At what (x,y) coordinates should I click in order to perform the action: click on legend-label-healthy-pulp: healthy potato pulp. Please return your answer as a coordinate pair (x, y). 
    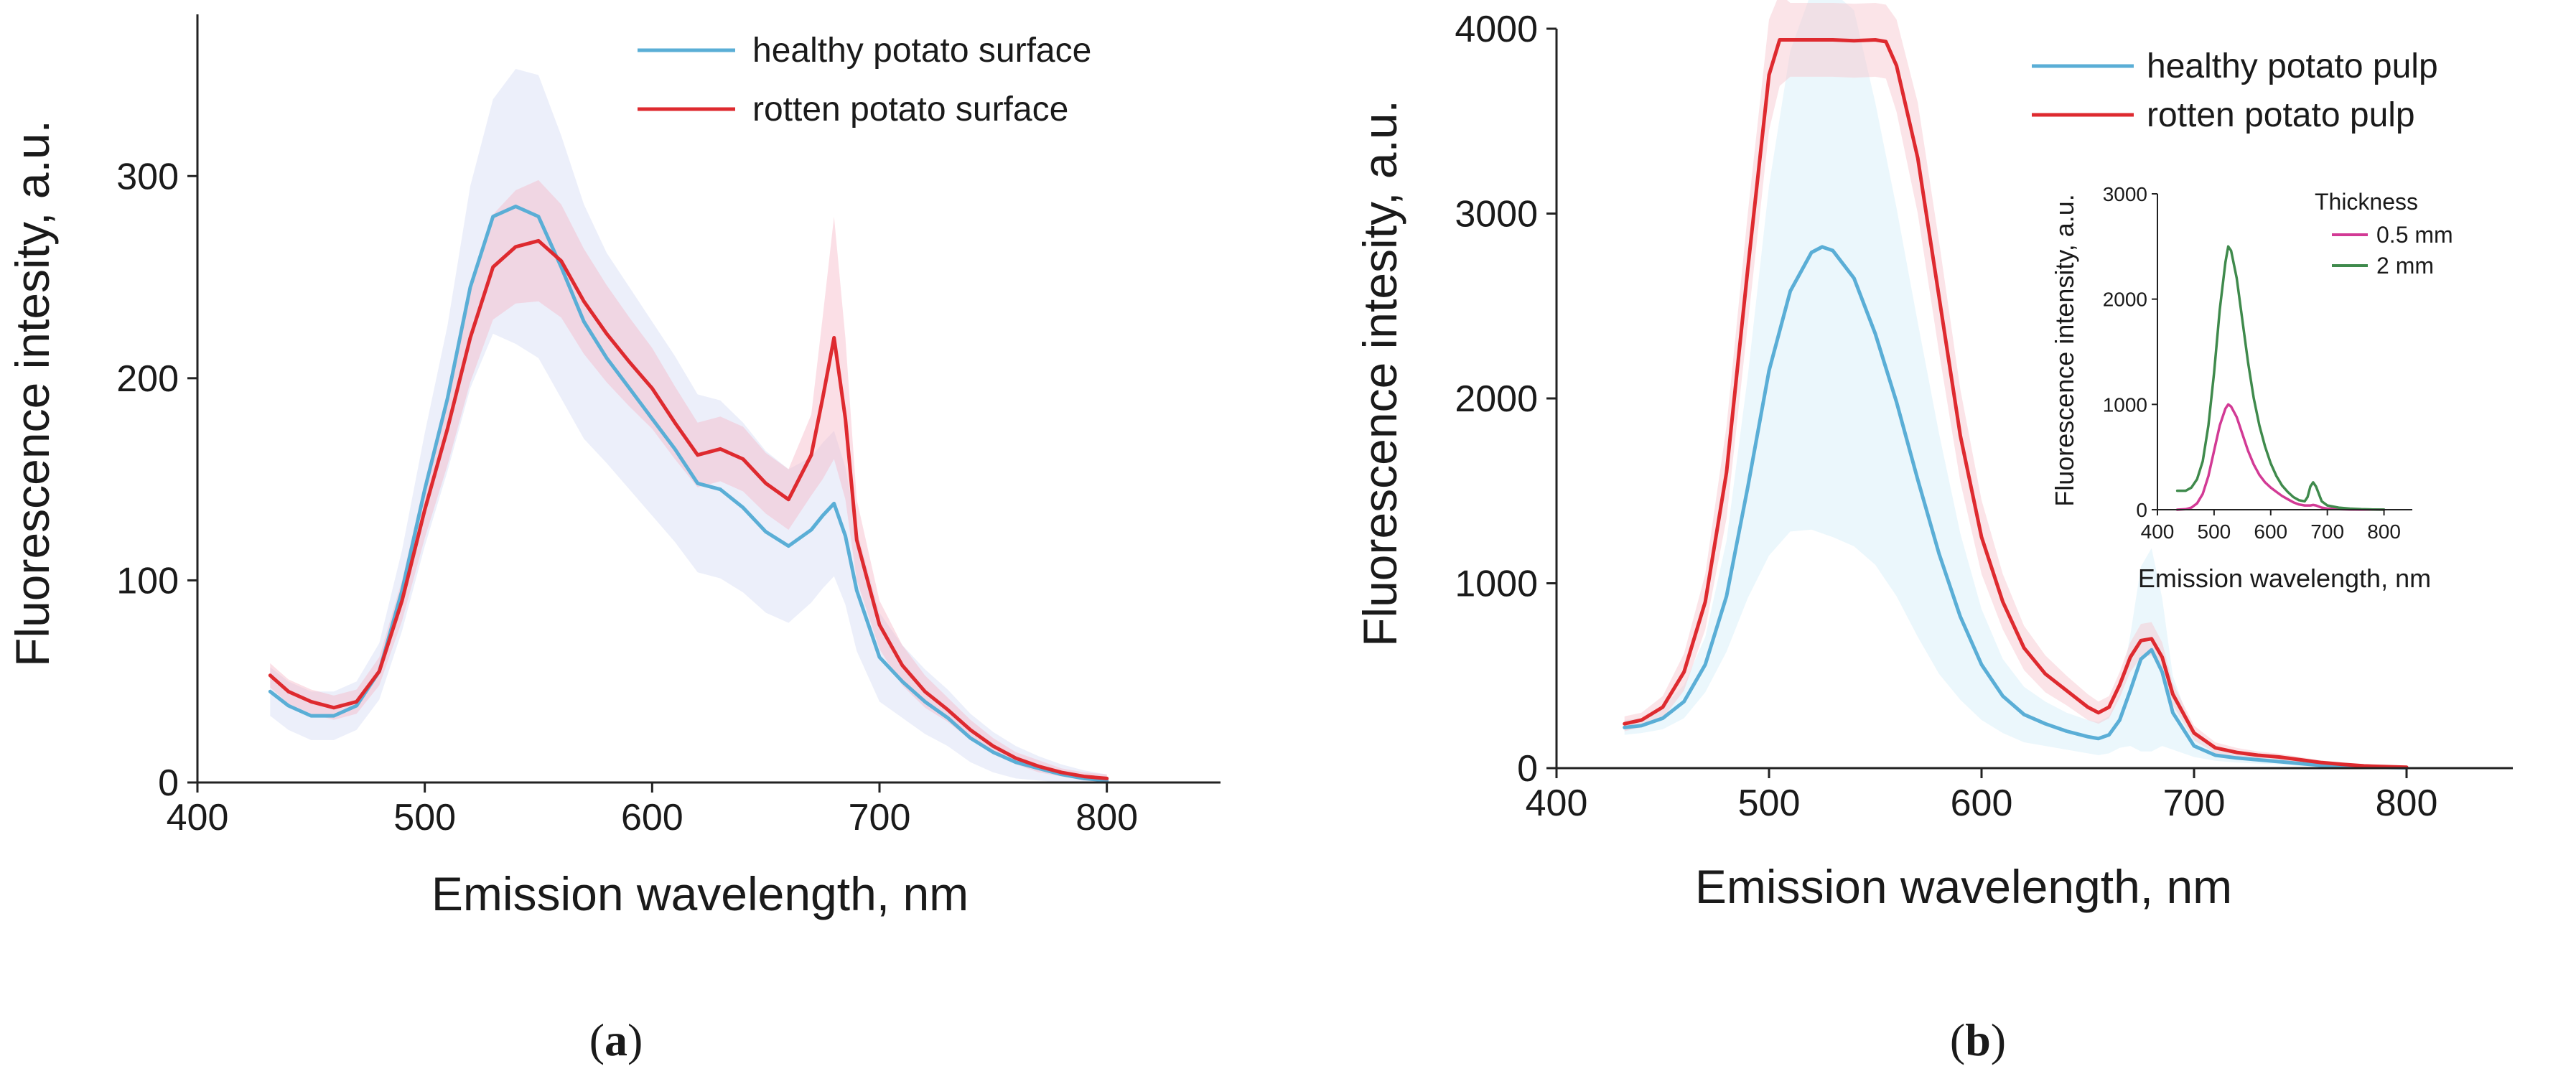
    Looking at the image, I should click on (2292, 66).